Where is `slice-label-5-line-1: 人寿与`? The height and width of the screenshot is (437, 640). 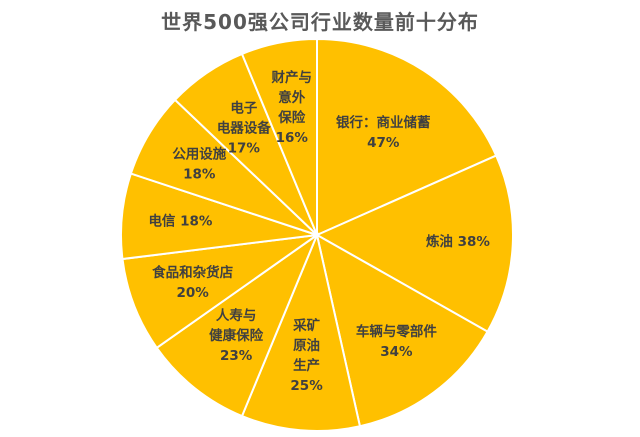 slice-label-5-line-1: 人寿与 is located at coordinates (236, 315).